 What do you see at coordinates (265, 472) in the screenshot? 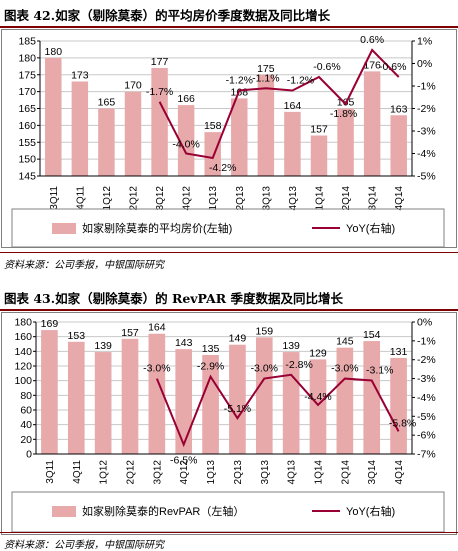
I see `category-label: 3Q13` at bounding box center [265, 472].